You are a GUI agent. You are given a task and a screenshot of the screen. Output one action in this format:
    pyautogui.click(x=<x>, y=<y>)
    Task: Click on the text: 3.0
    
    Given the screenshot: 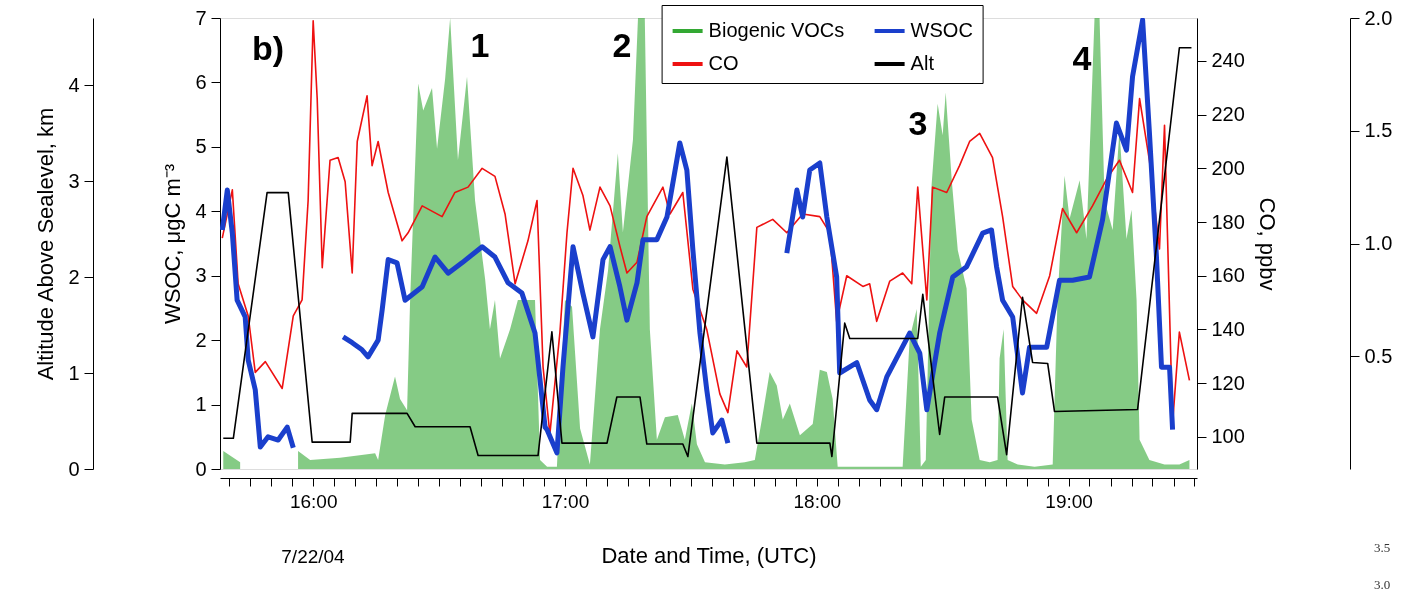 What is the action you would take?
    pyautogui.click(x=1382, y=584)
    